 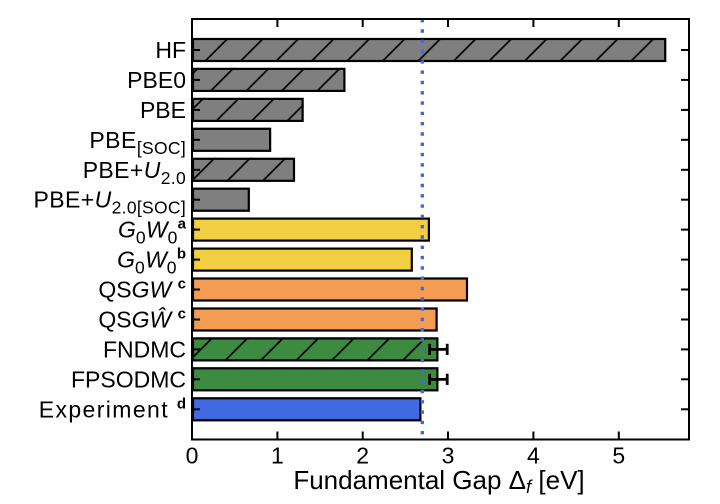 What do you see at coordinates (448, 455) in the screenshot?
I see `svg-text: 3` at bounding box center [448, 455].